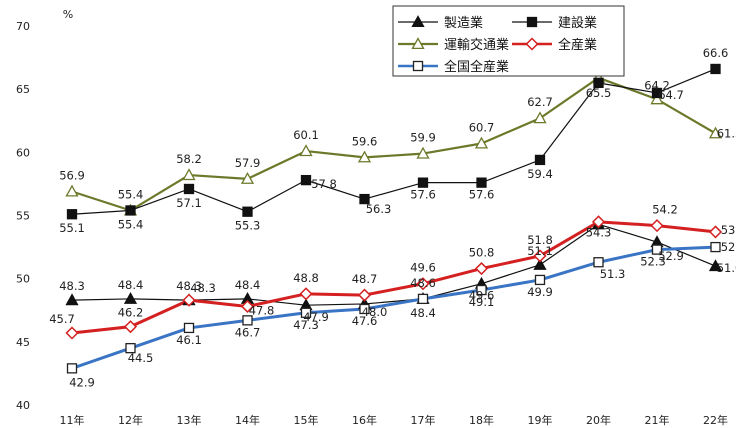 The width and height of the screenshot is (736, 428). Describe the element at coordinates (540, 174) in the screenshot. I see `data-label: 59.4` at that location.